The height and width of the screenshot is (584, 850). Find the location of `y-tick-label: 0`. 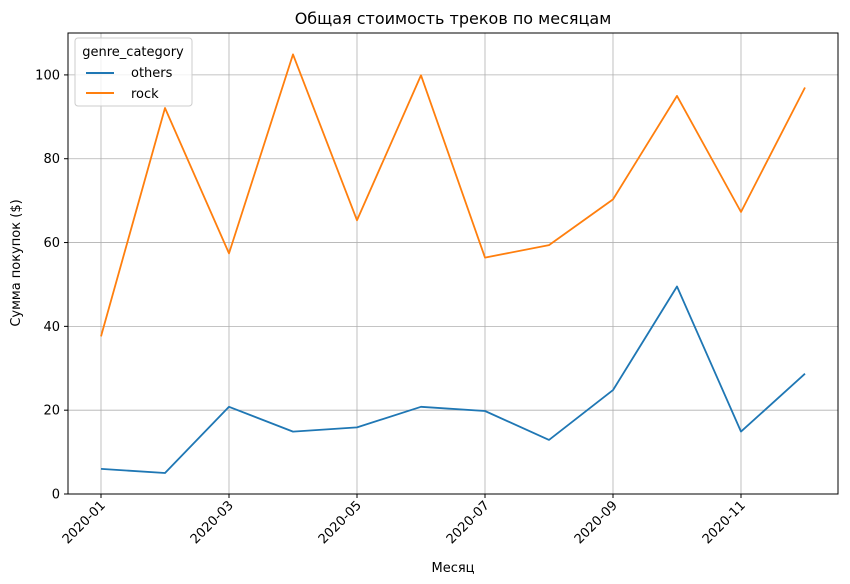

y-tick-label: 0 is located at coordinates (56, 495).